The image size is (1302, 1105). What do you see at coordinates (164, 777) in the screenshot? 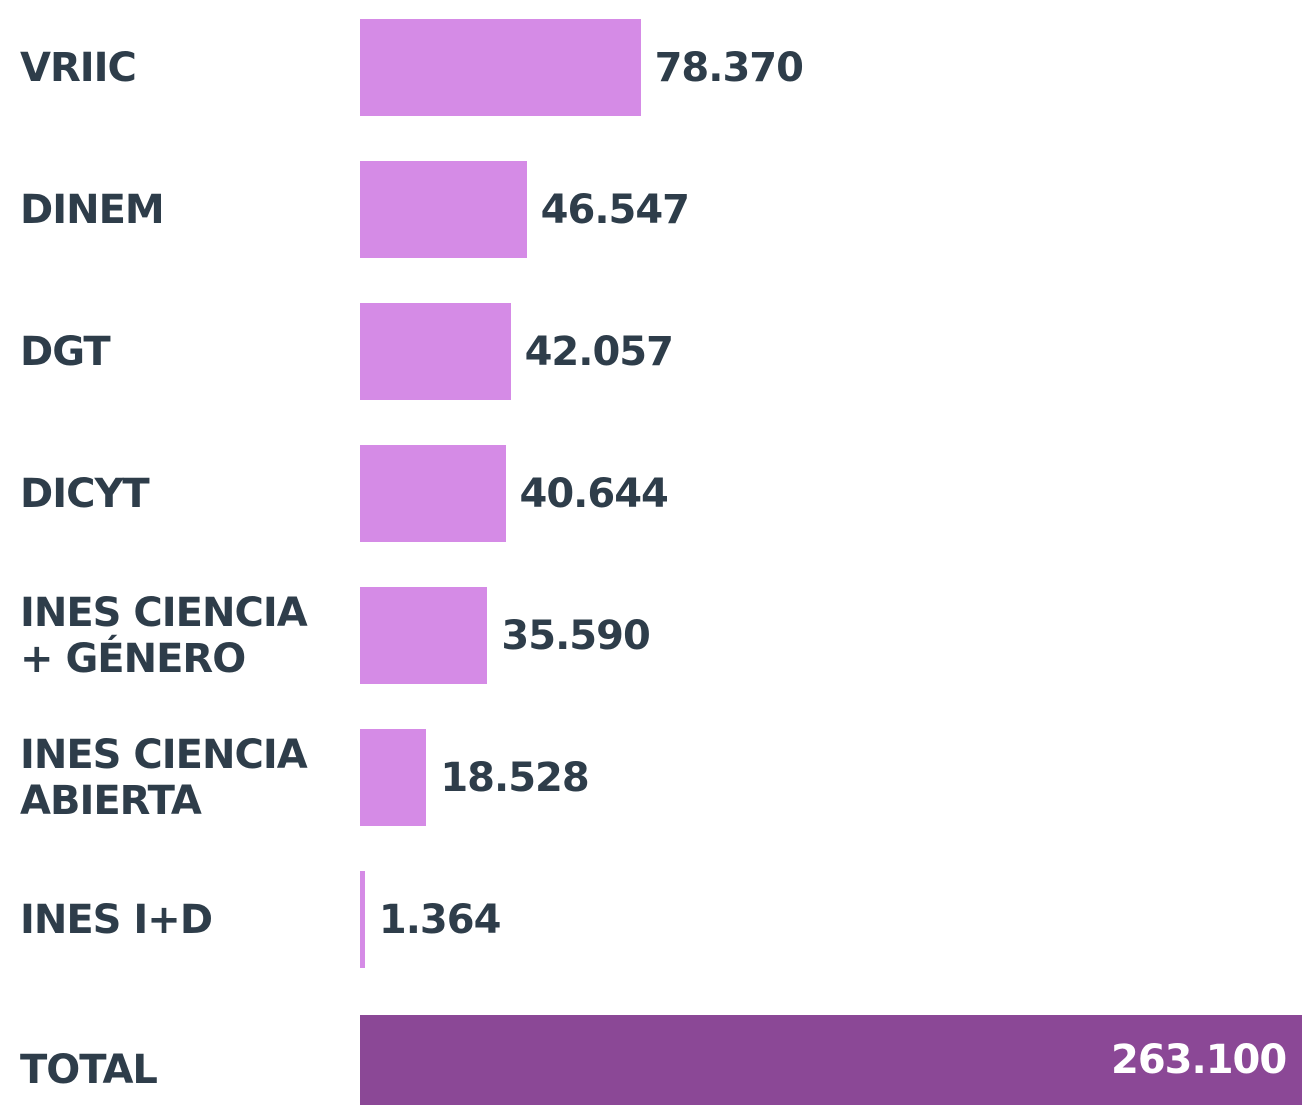
I see `category-label: INES CIENCIA ABIERTA` at bounding box center [164, 777].